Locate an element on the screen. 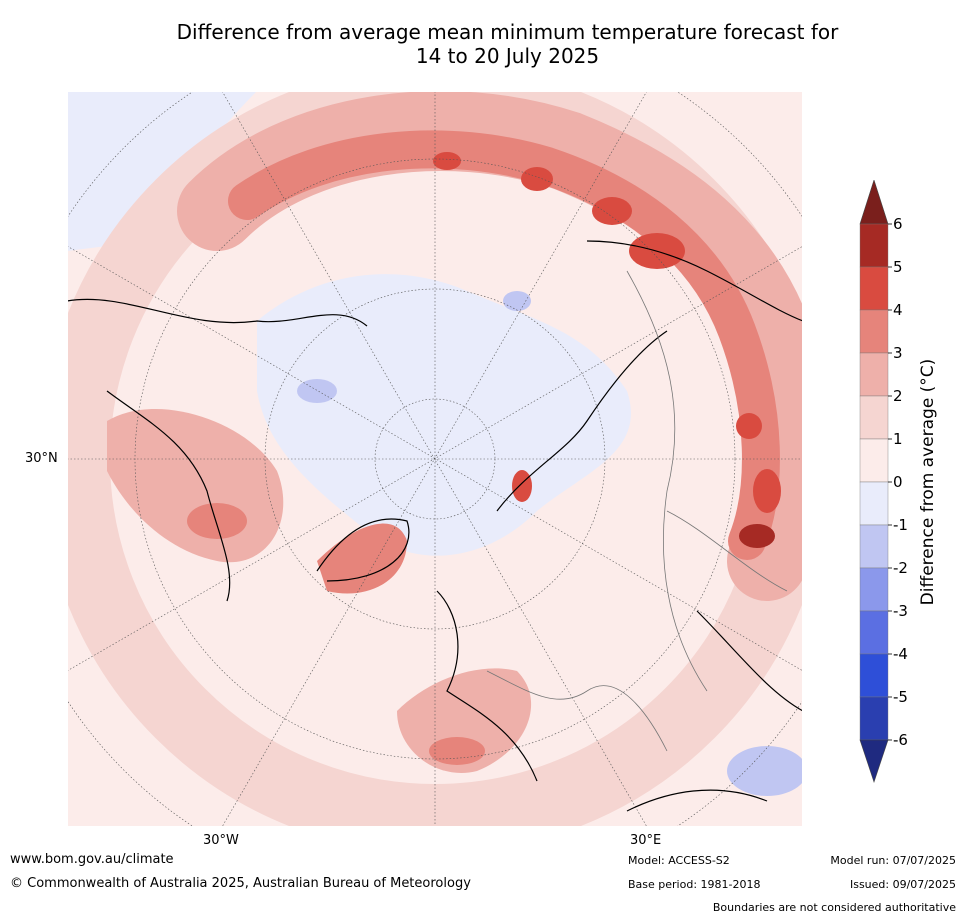 The width and height of the screenshot is (965, 919). lon-label-30e: 30°E is located at coordinates (646, 840).